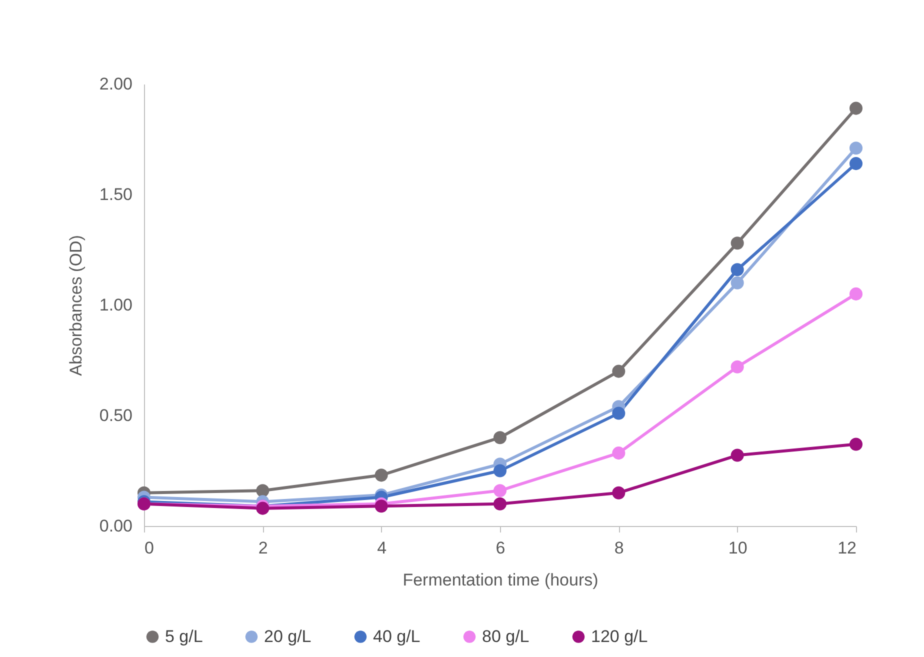  Describe the element at coordinates (619, 548) in the screenshot. I see `x-tick-label: 8` at that location.